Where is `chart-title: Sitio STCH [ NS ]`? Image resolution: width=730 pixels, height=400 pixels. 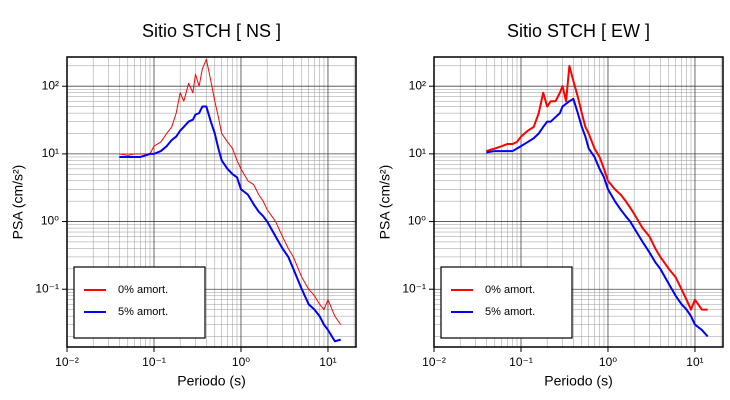
chart-title: Sitio STCH [ NS ] is located at coordinates (211, 31).